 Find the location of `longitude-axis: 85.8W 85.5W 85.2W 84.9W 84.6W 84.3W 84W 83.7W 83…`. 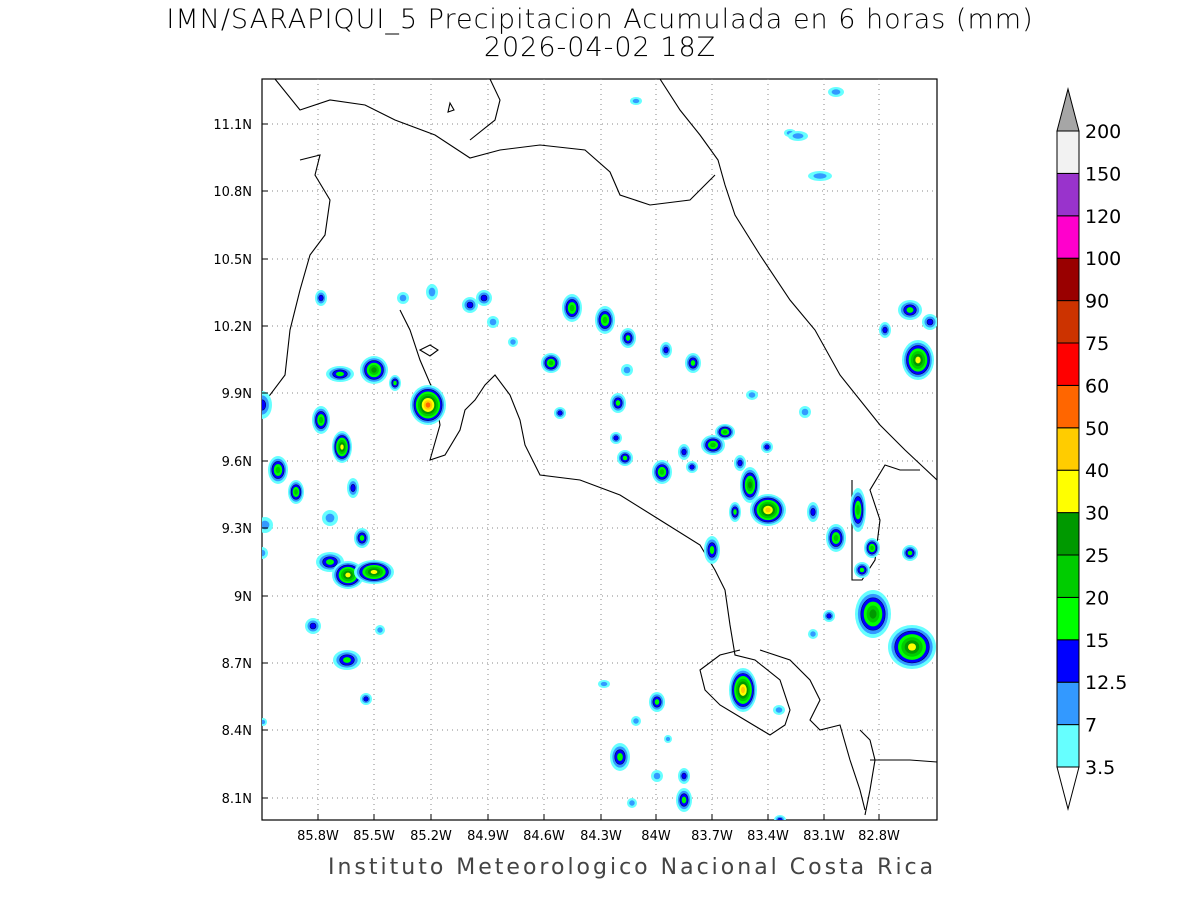

longitude-axis: 85.8W 85.5W 85.2W 84.9W 84.6W 84.3W 84W 83.7W 83… is located at coordinates (598, 829).